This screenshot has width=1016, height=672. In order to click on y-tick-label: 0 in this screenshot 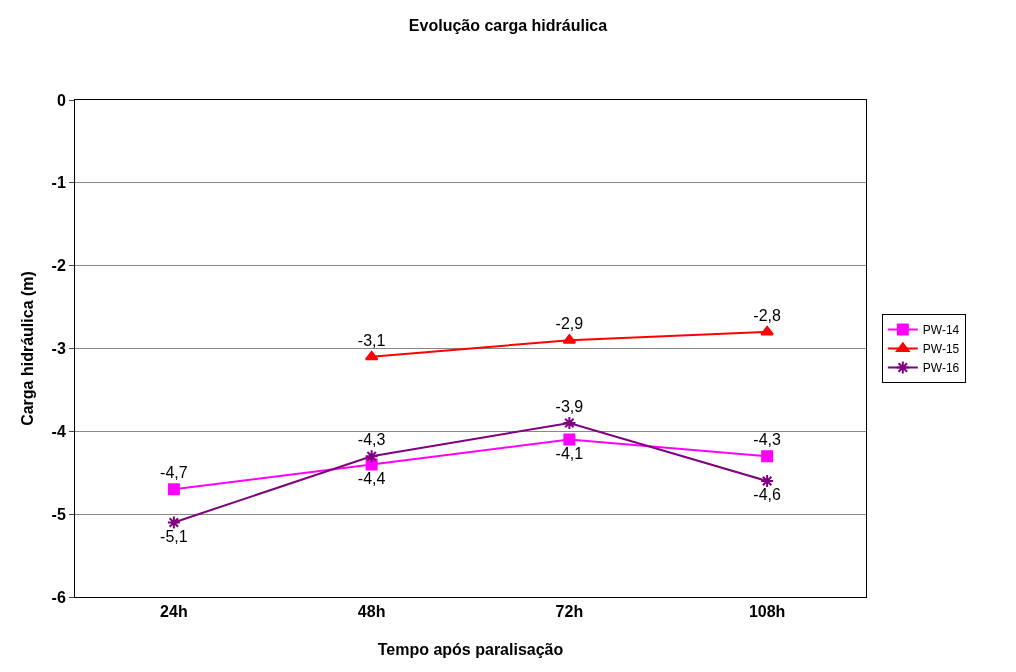, I will do `click(61, 100)`.